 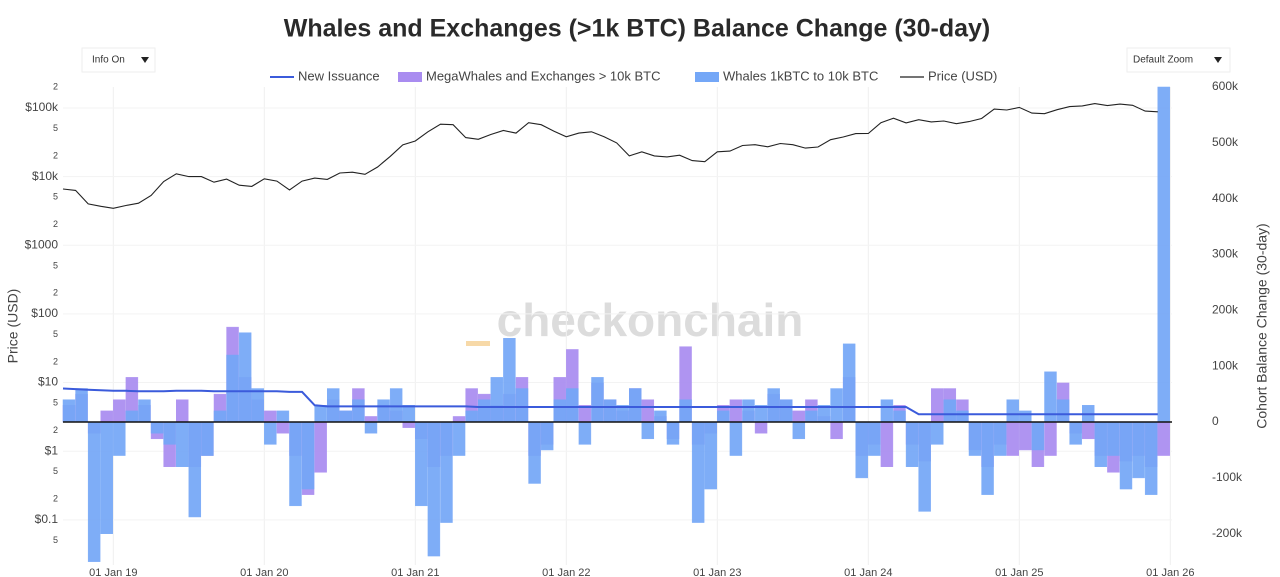 I want to click on legend-label: Price (USD), so click(x=962, y=75).